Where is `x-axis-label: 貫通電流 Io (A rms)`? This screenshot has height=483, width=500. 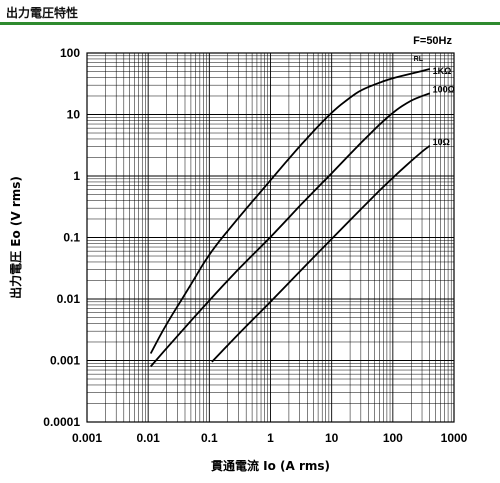
x-axis-label: 貫通電流 Io (A rms) is located at coordinates (270, 465).